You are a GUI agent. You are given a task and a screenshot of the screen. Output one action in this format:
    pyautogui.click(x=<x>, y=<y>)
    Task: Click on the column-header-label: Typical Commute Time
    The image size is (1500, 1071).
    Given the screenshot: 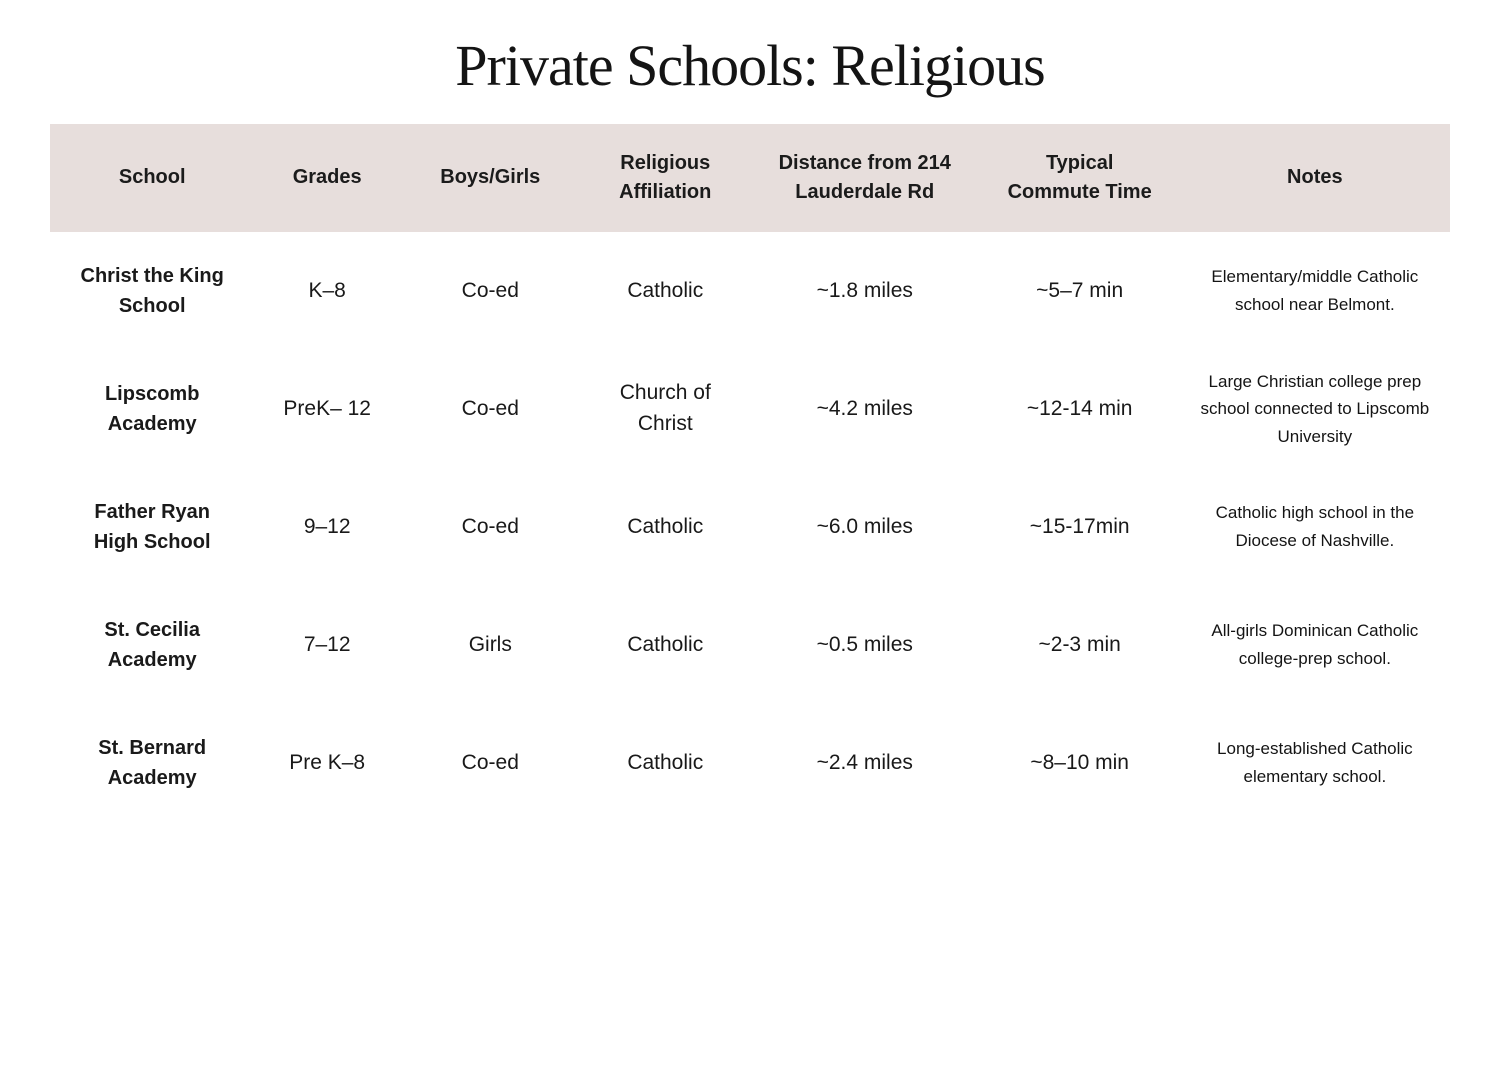 What is the action you would take?
    pyautogui.click(x=1079, y=177)
    